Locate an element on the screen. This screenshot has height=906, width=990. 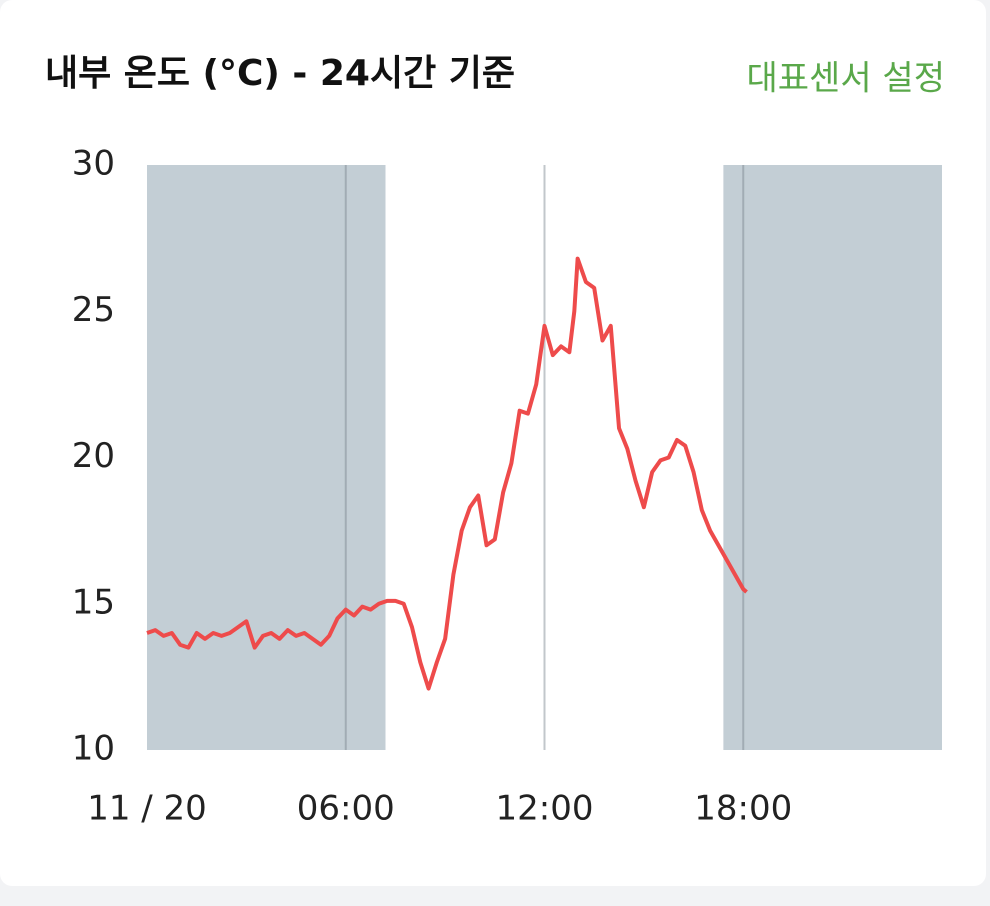
night-shade is located at coordinates (832, 457).